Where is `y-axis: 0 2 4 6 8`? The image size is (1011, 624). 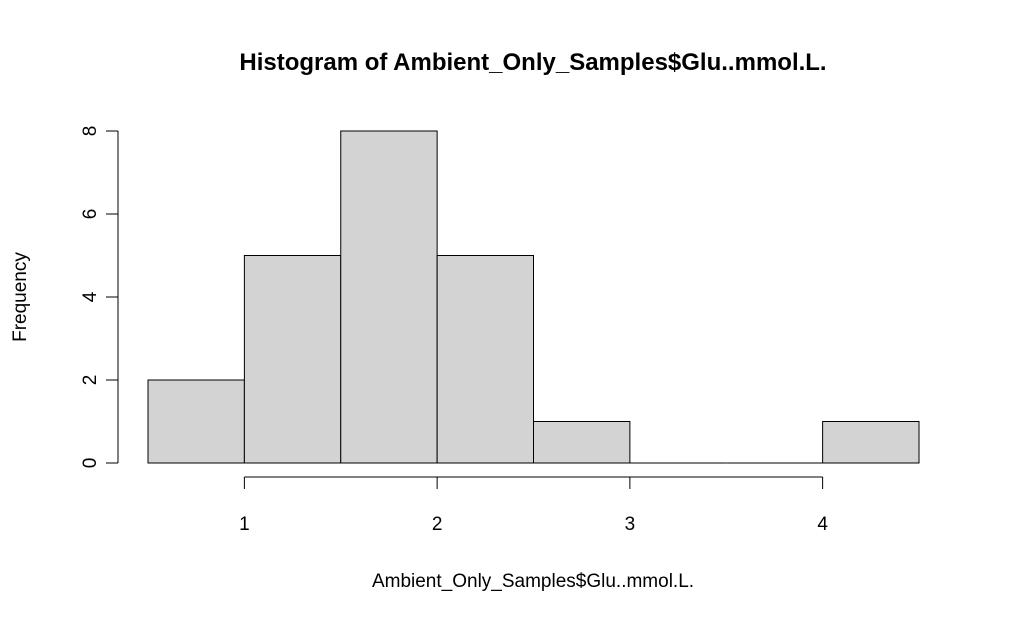
y-axis: 0 2 4 6 8 is located at coordinates (99, 297).